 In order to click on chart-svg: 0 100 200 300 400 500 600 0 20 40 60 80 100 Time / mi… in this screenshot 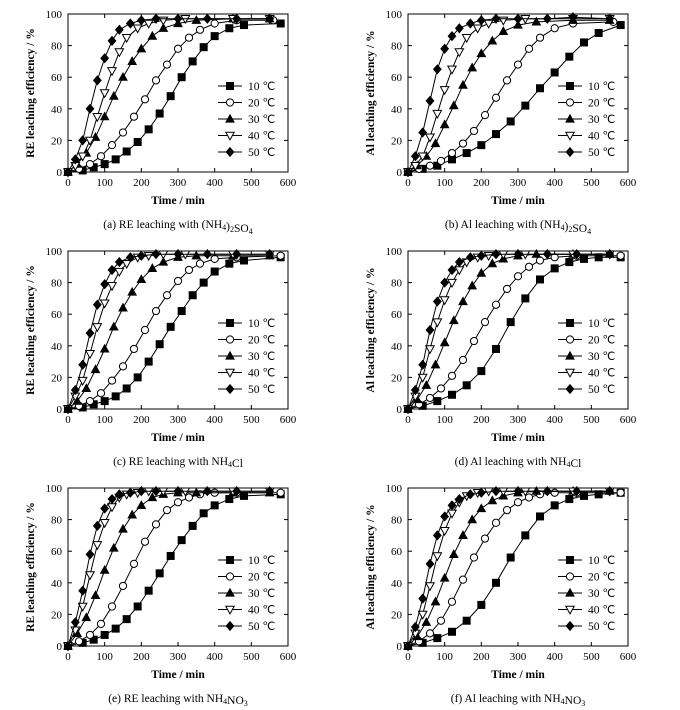, I will do `click(501, 595)`.